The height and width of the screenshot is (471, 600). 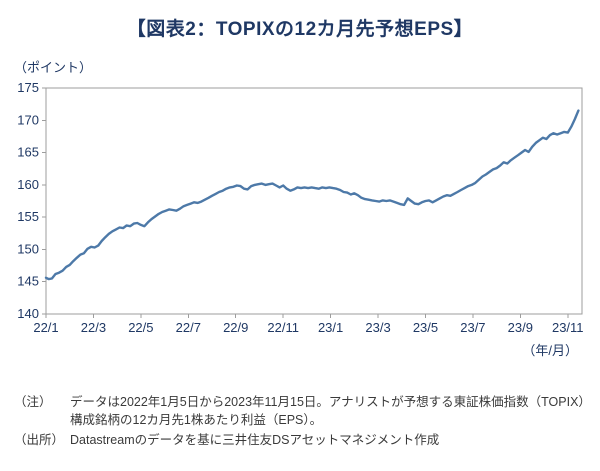 What do you see at coordinates (235, 327) in the screenshot?
I see `svg-text: 22/9` at bounding box center [235, 327].